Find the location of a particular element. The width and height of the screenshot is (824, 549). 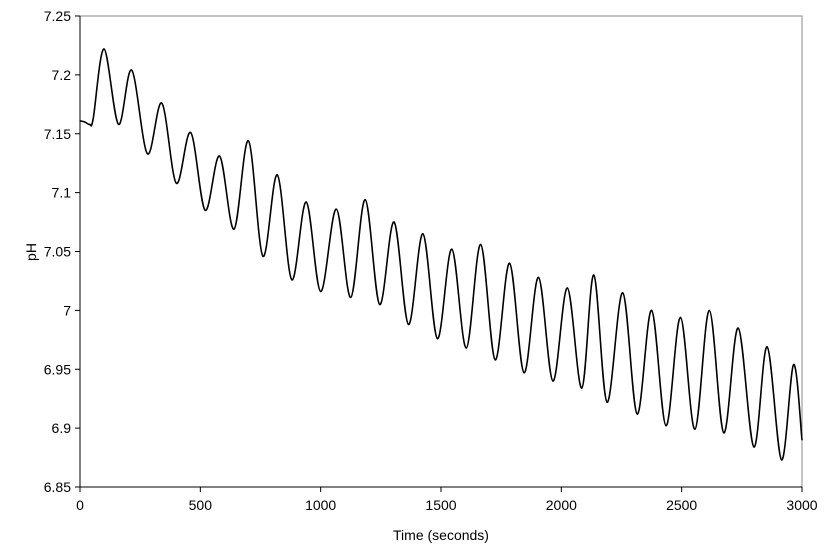

x-tick-label: 2500 is located at coordinates (681, 505).